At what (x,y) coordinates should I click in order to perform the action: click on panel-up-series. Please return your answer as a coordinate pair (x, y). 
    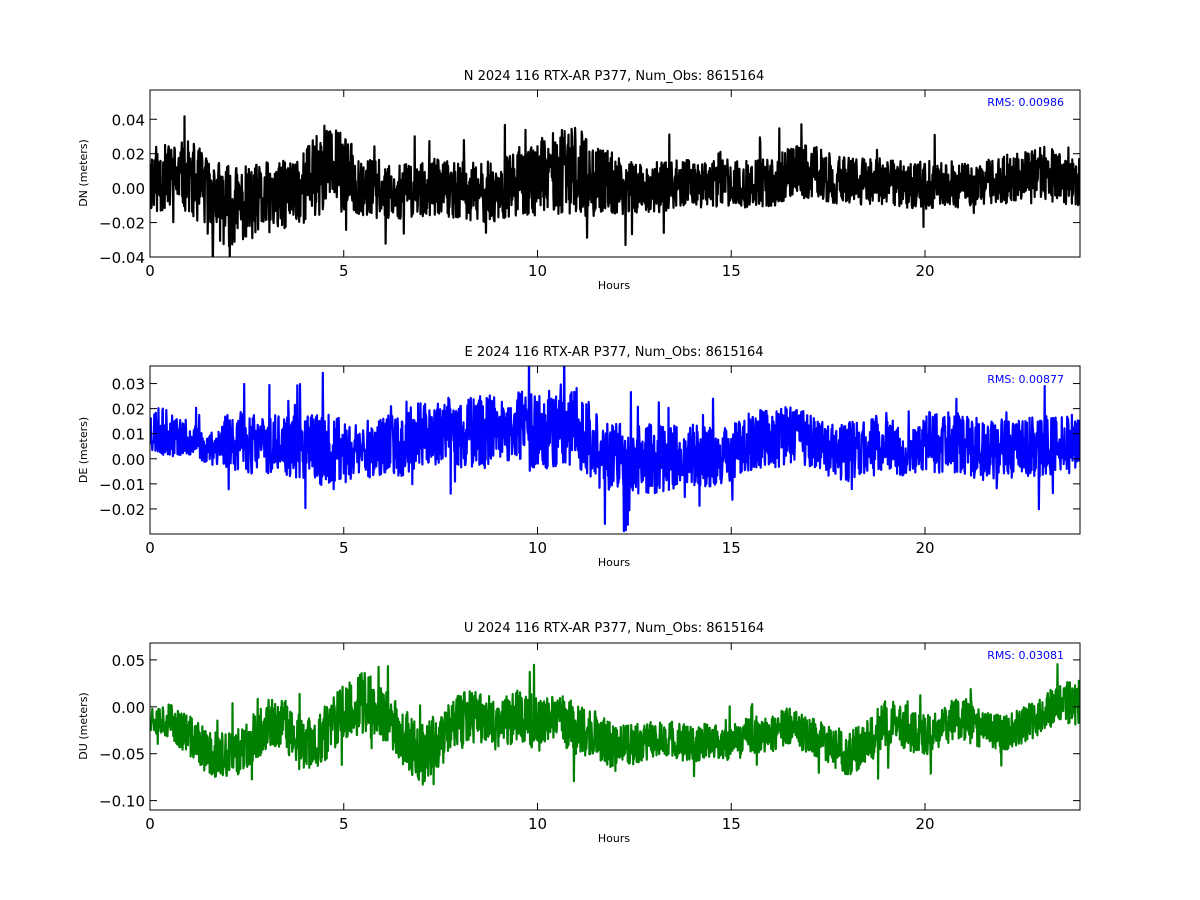
    Looking at the image, I should click on (615, 724).